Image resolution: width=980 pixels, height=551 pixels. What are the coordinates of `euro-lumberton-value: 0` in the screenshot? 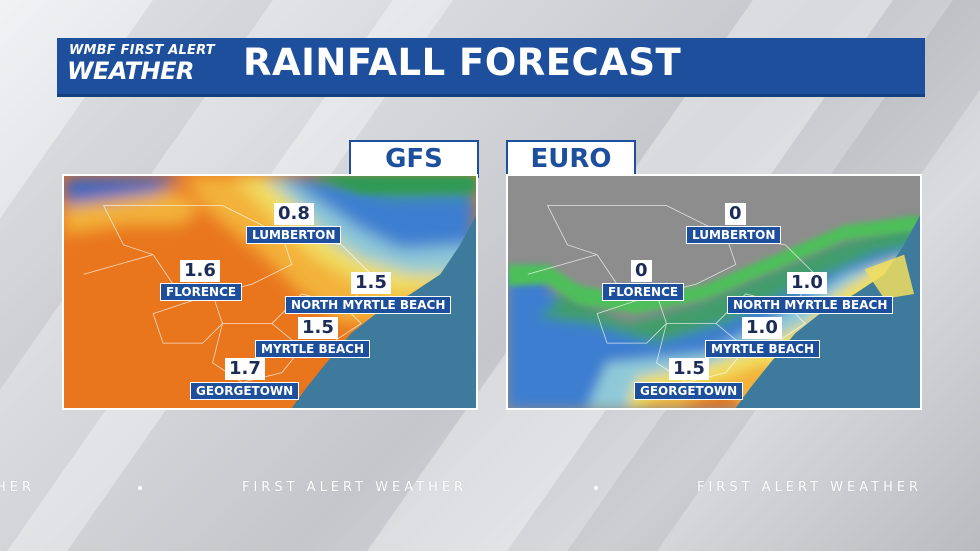 It's located at (735, 214).